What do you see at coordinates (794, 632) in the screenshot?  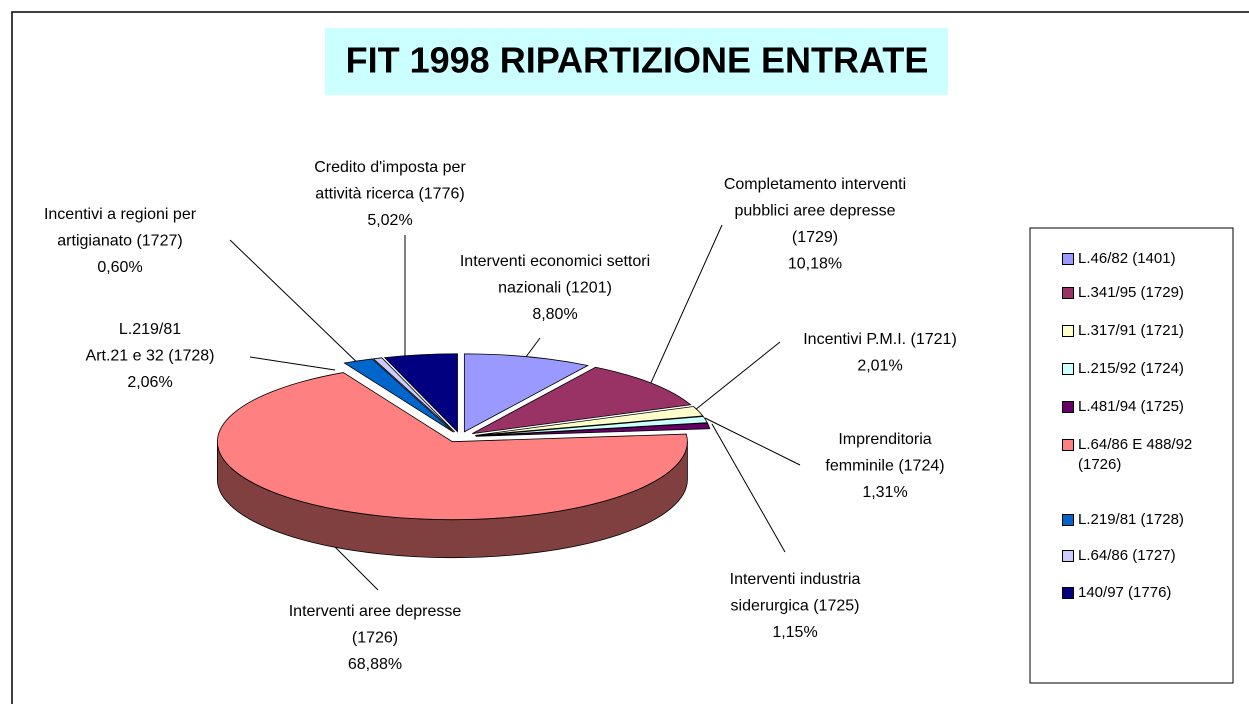 I see `value-label: 1,15%` at bounding box center [794, 632].